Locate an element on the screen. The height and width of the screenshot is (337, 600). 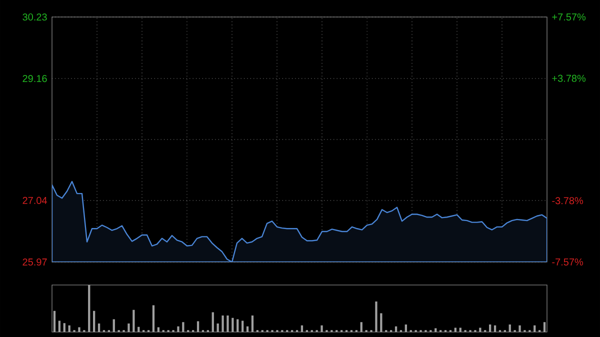
y2-tick-label: +3.78% is located at coordinates (569, 78).